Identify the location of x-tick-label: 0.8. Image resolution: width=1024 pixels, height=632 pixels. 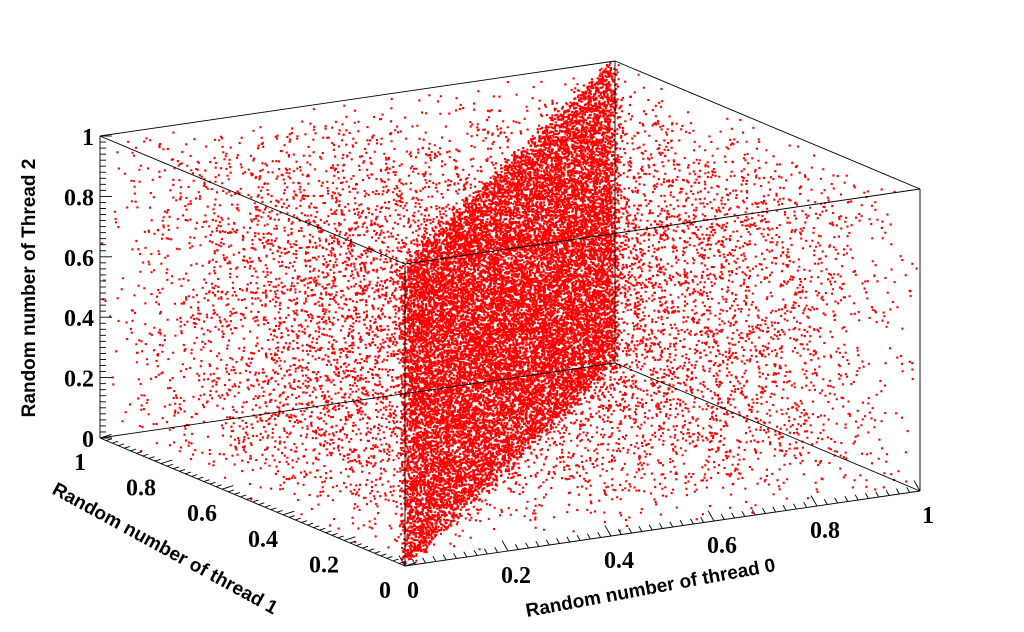
(825, 531).